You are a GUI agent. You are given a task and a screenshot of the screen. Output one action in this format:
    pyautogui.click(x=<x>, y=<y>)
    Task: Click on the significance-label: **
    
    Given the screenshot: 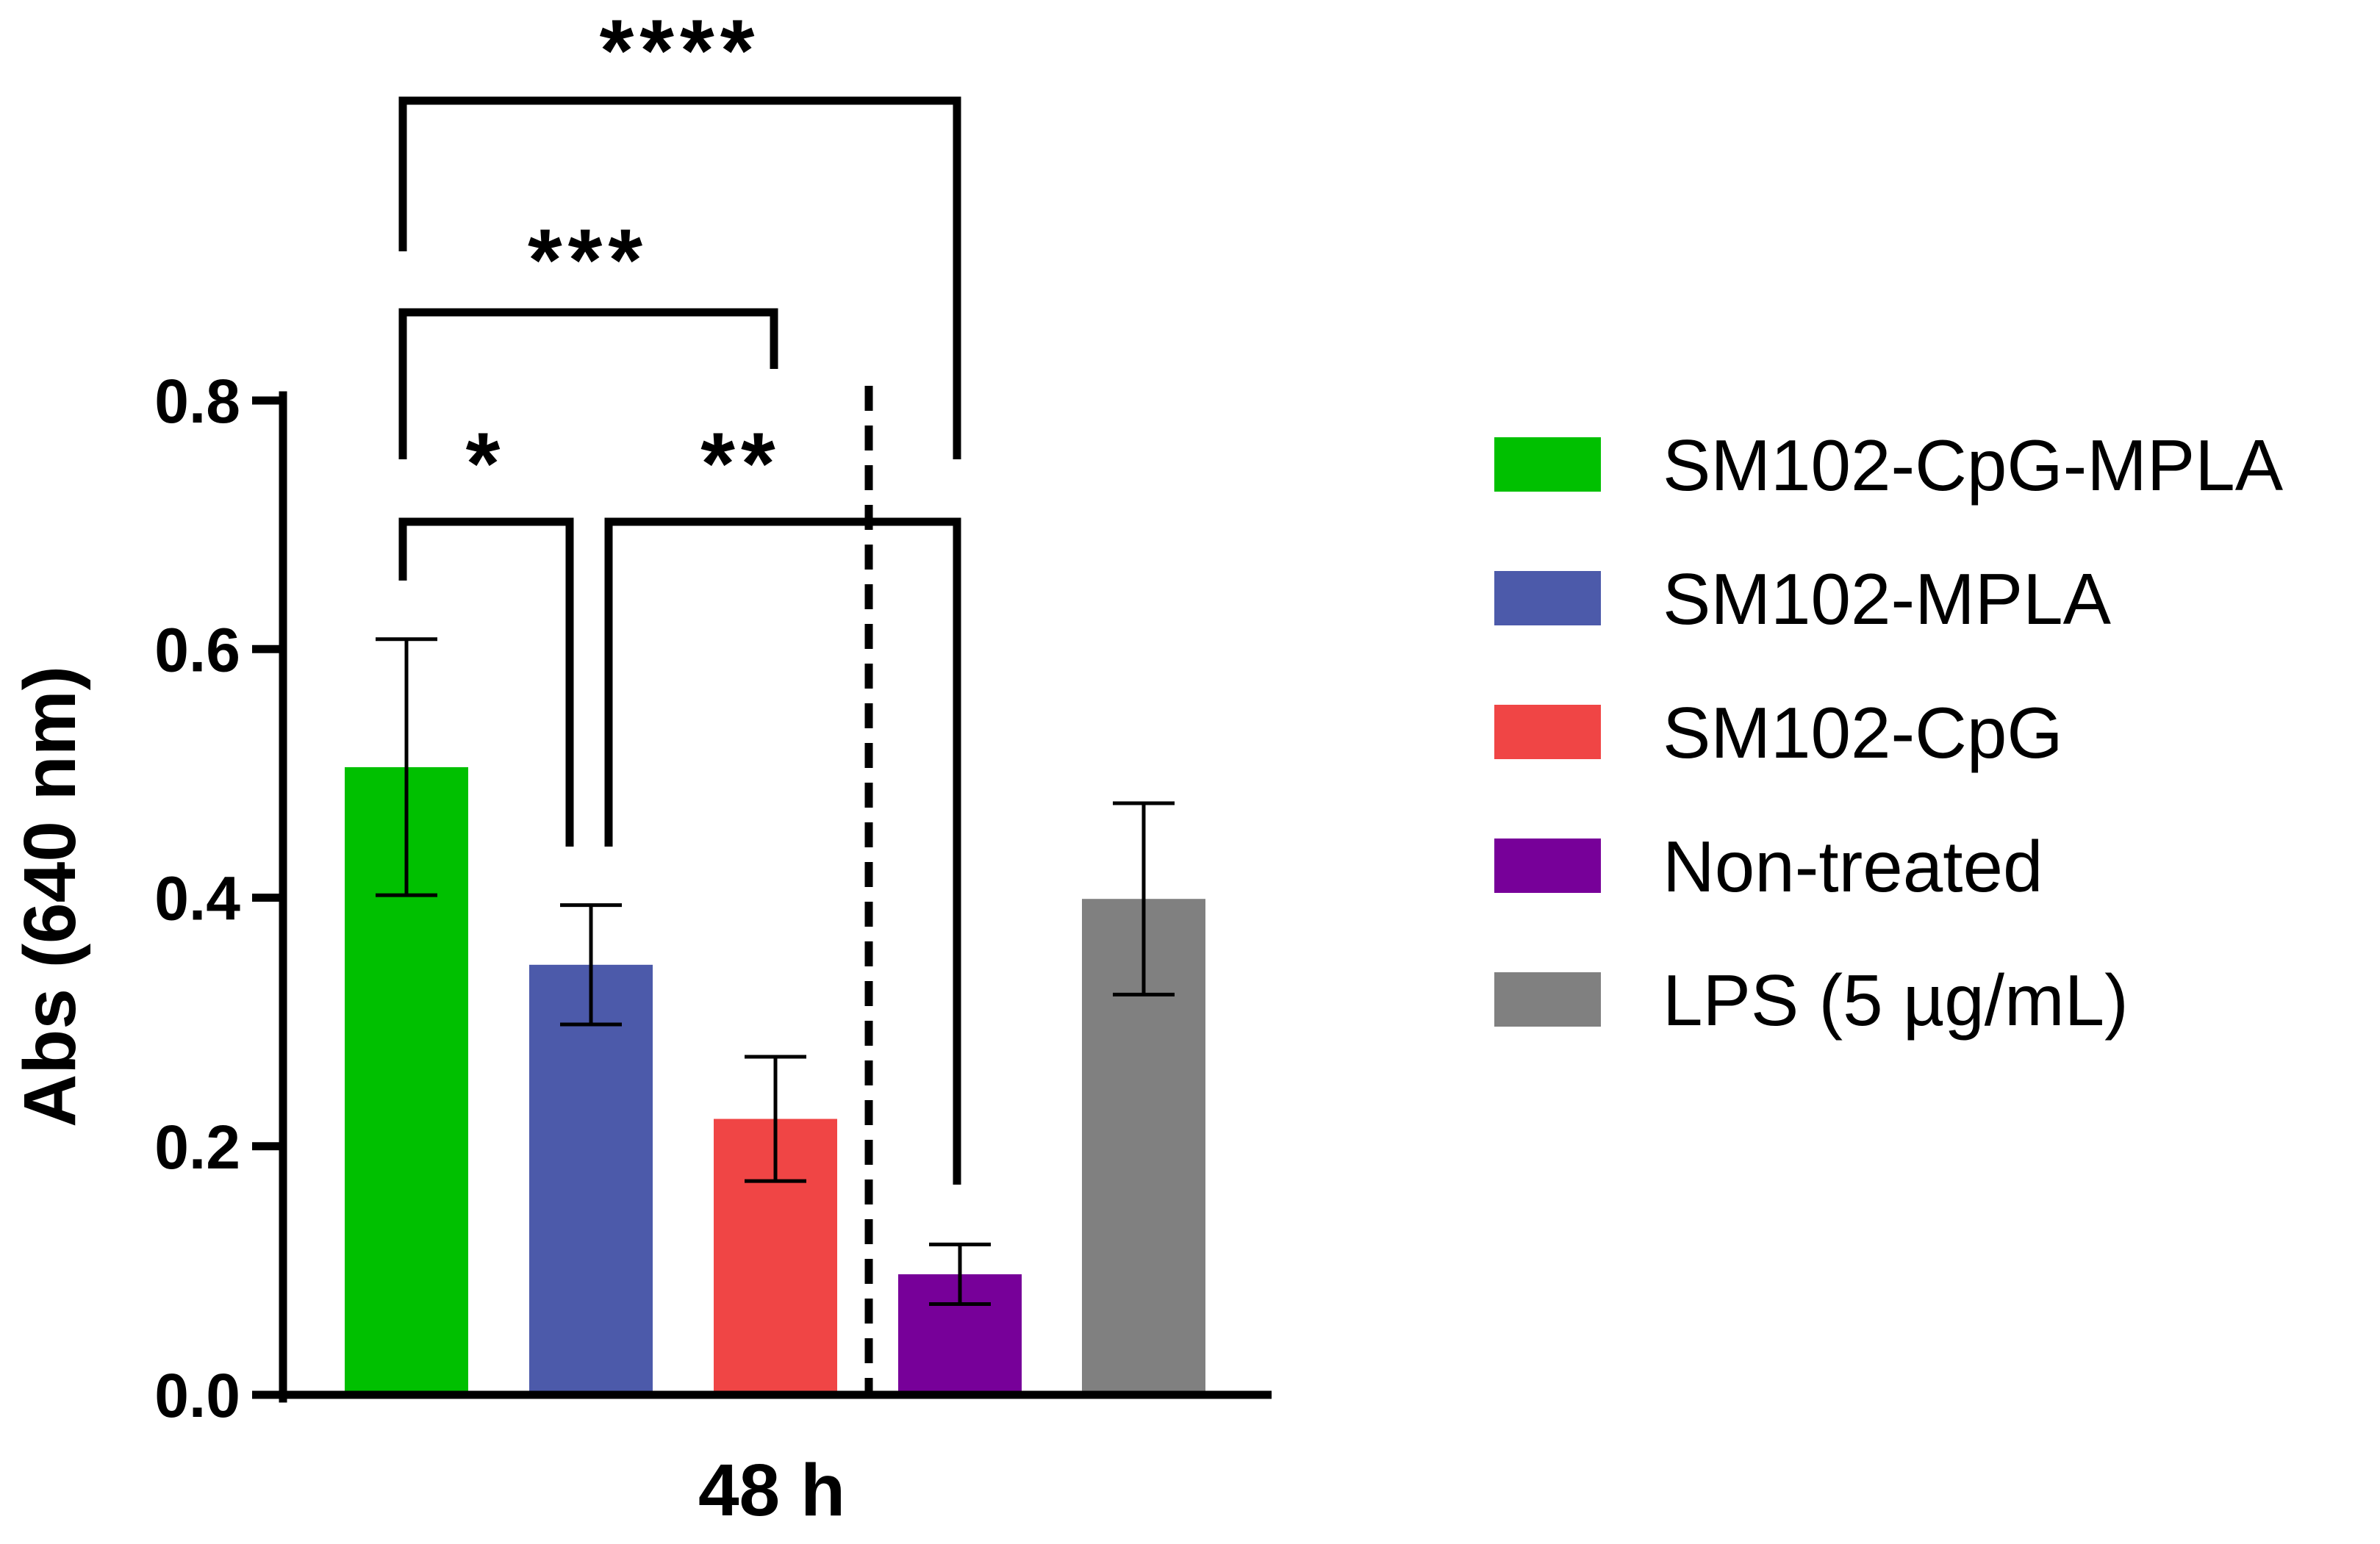 What is the action you would take?
    pyautogui.click(x=740, y=463)
    